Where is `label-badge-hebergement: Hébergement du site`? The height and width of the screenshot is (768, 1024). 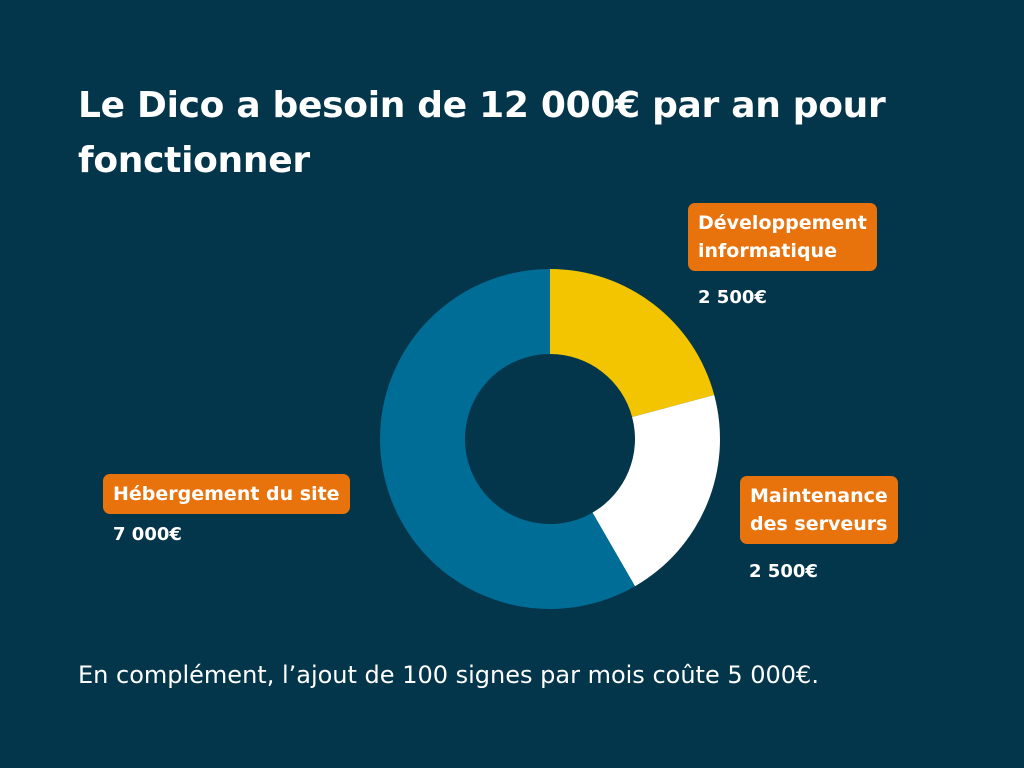 label-badge-hebergement: Hébergement du site is located at coordinates (226, 494).